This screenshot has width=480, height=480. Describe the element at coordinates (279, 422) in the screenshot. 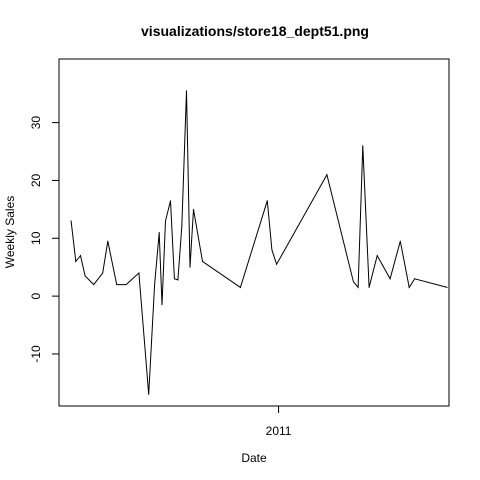

I see `x-axis: 2011` at that location.